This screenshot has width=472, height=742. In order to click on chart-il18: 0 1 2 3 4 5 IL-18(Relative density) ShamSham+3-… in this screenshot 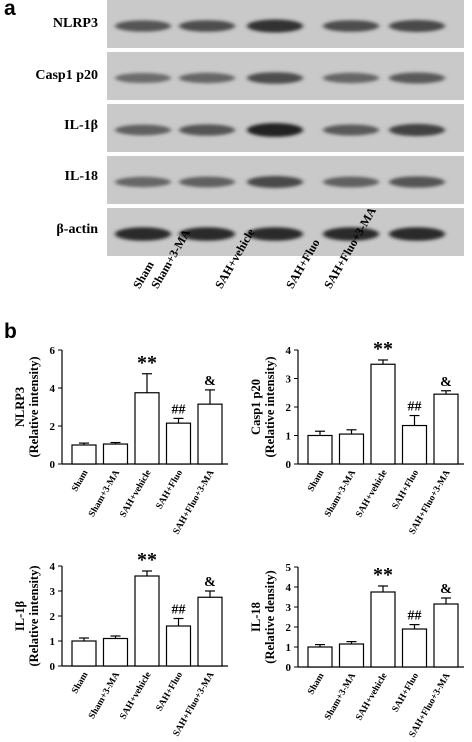, I will do `click(356, 650)`.